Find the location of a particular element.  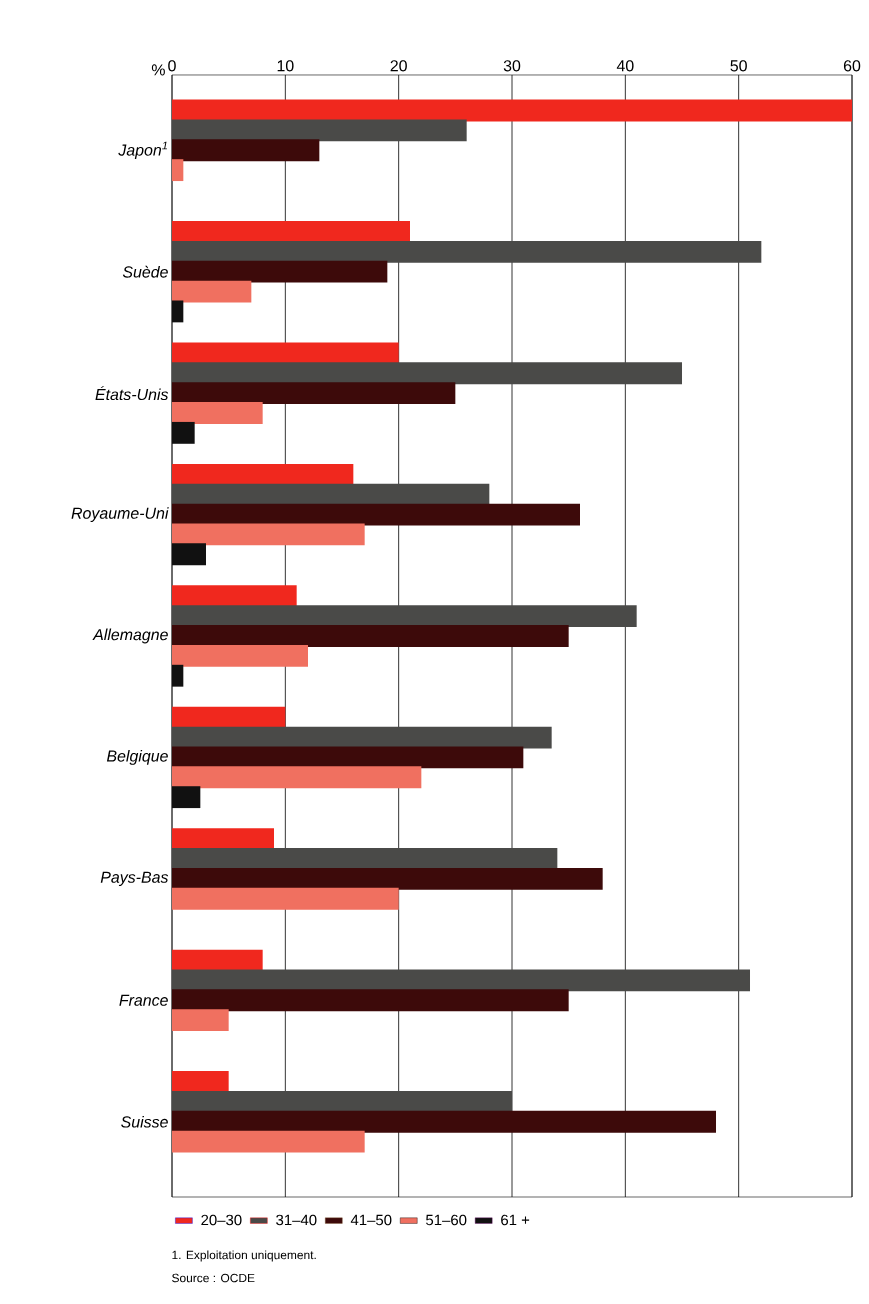

y-tick-label: Suisse is located at coordinates (144, 1121).